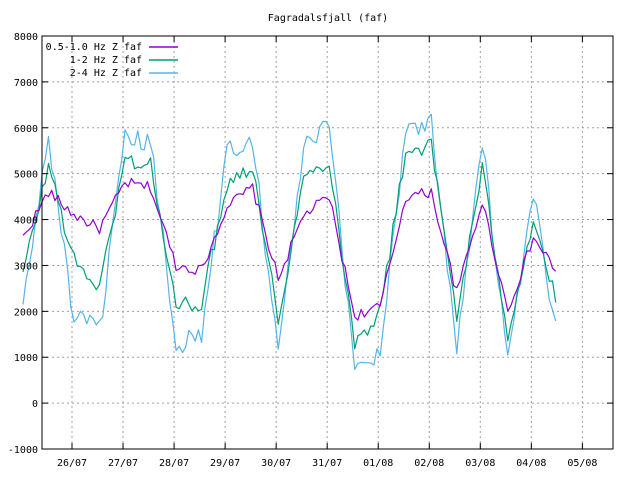 The height and width of the screenshot is (481, 641). What do you see at coordinates (378, 463) in the screenshot?
I see `x-tick-label: 01/08` at bounding box center [378, 463].